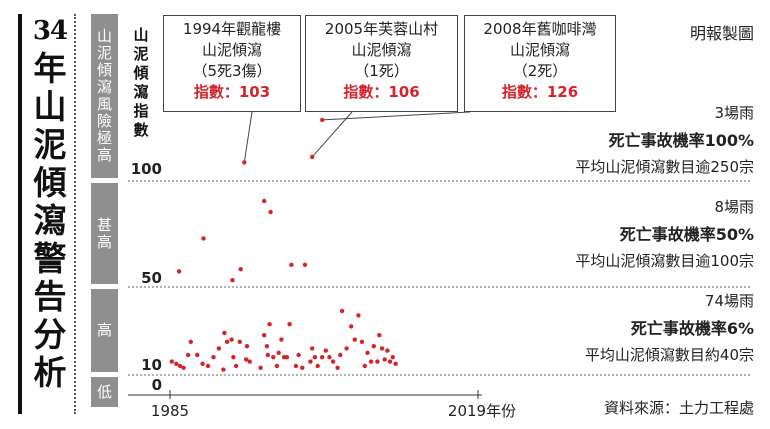 Image resolution: width=770 pixels, height=429 pixels. I want to click on x-tick-label-start: 1985, so click(170, 411).